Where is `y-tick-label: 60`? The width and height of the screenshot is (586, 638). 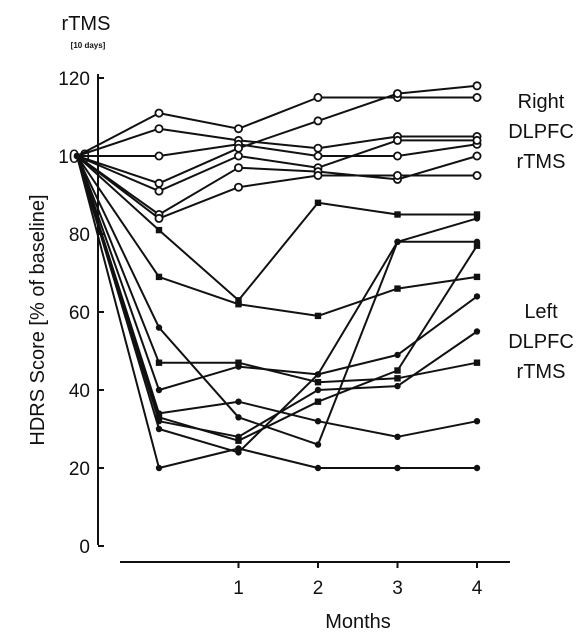 y-tick-label: 60 is located at coordinates (79, 313).